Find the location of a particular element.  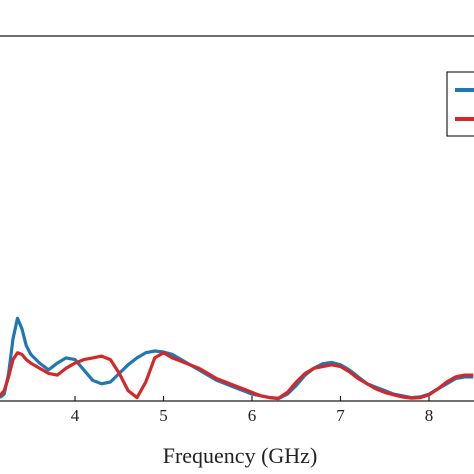

legend is located at coordinates (460, 104).